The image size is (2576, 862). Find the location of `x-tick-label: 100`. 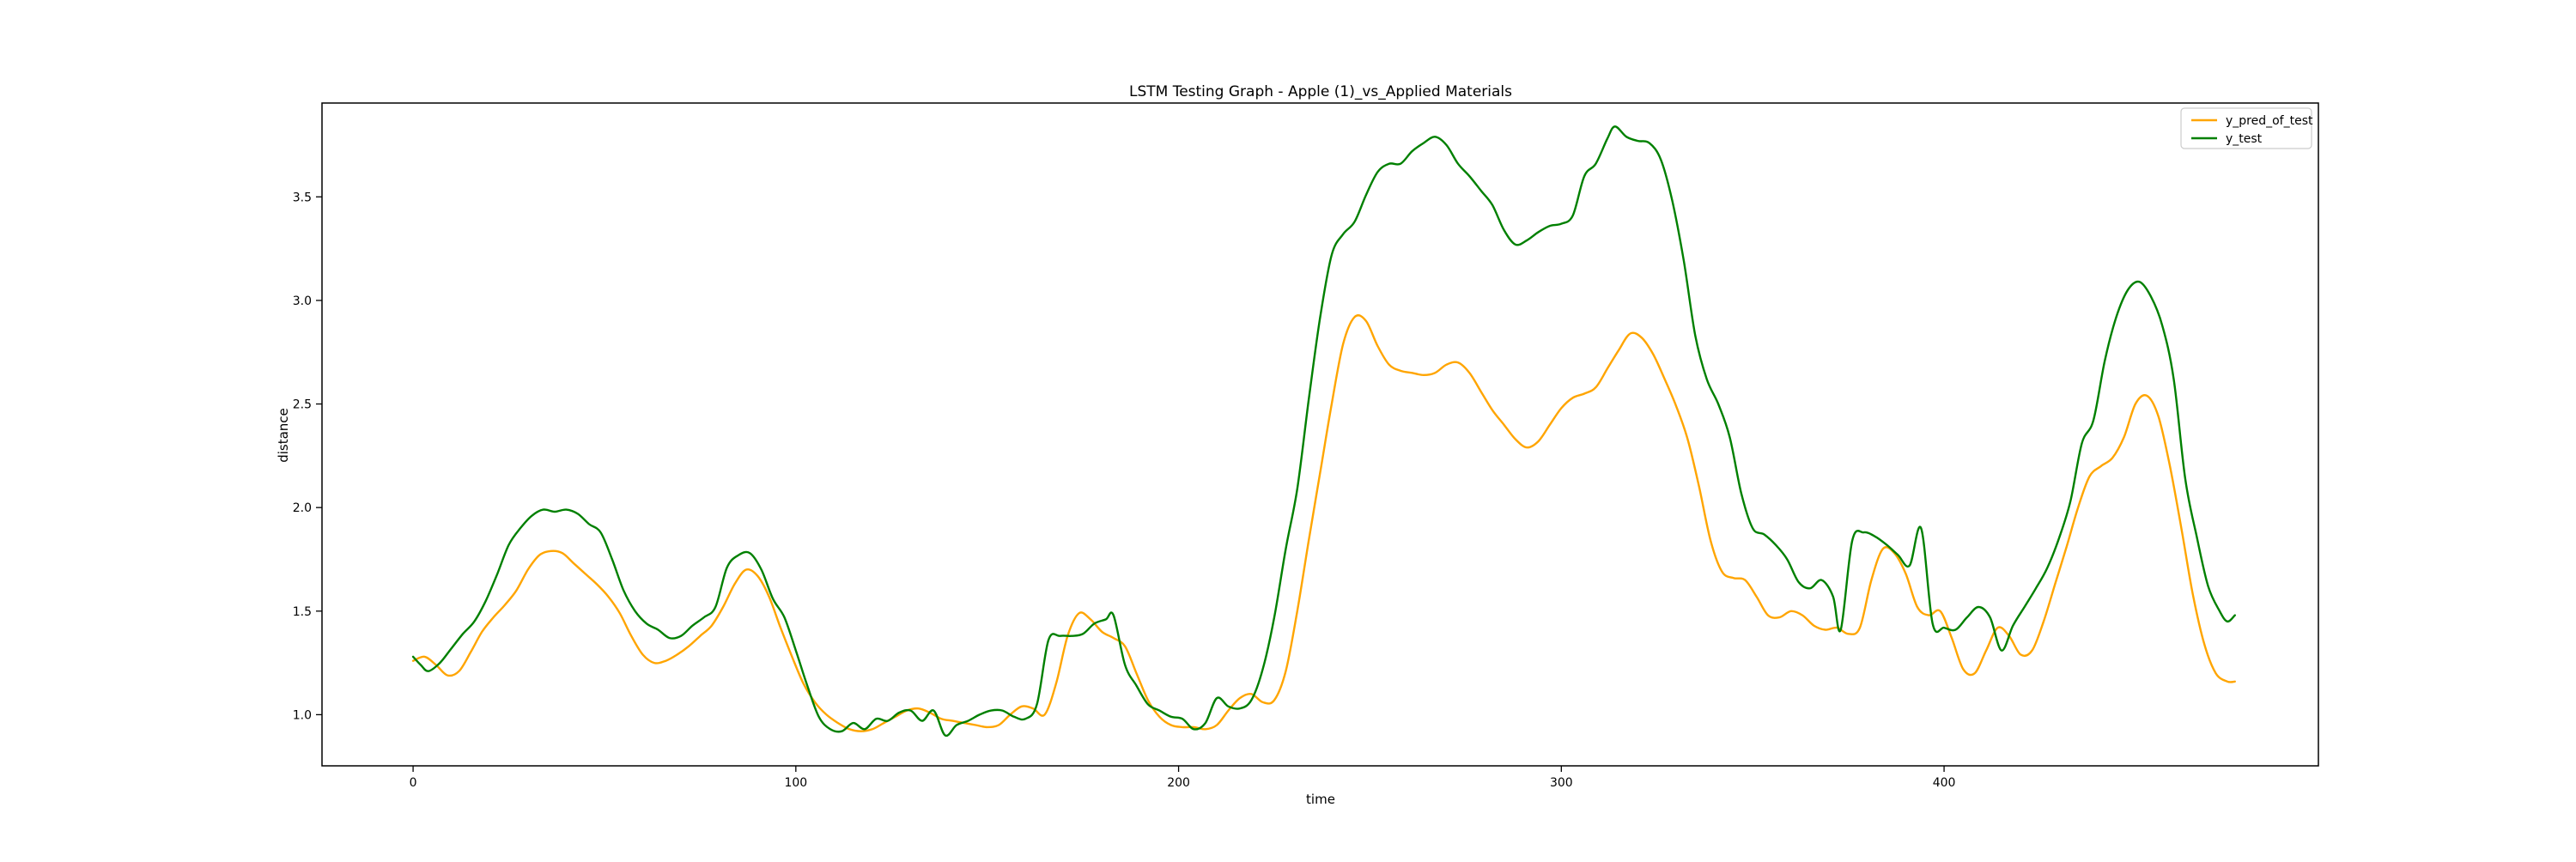

x-tick-label: 100 is located at coordinates (795, 783).